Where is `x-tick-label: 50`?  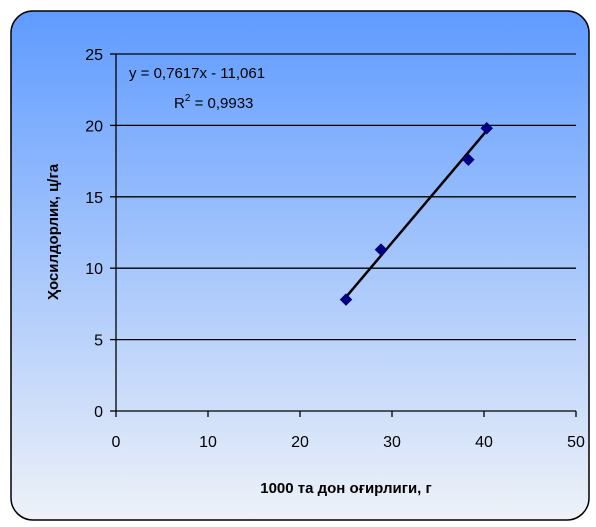 x-tick-label: 50 is located at coordinates (576, 442).